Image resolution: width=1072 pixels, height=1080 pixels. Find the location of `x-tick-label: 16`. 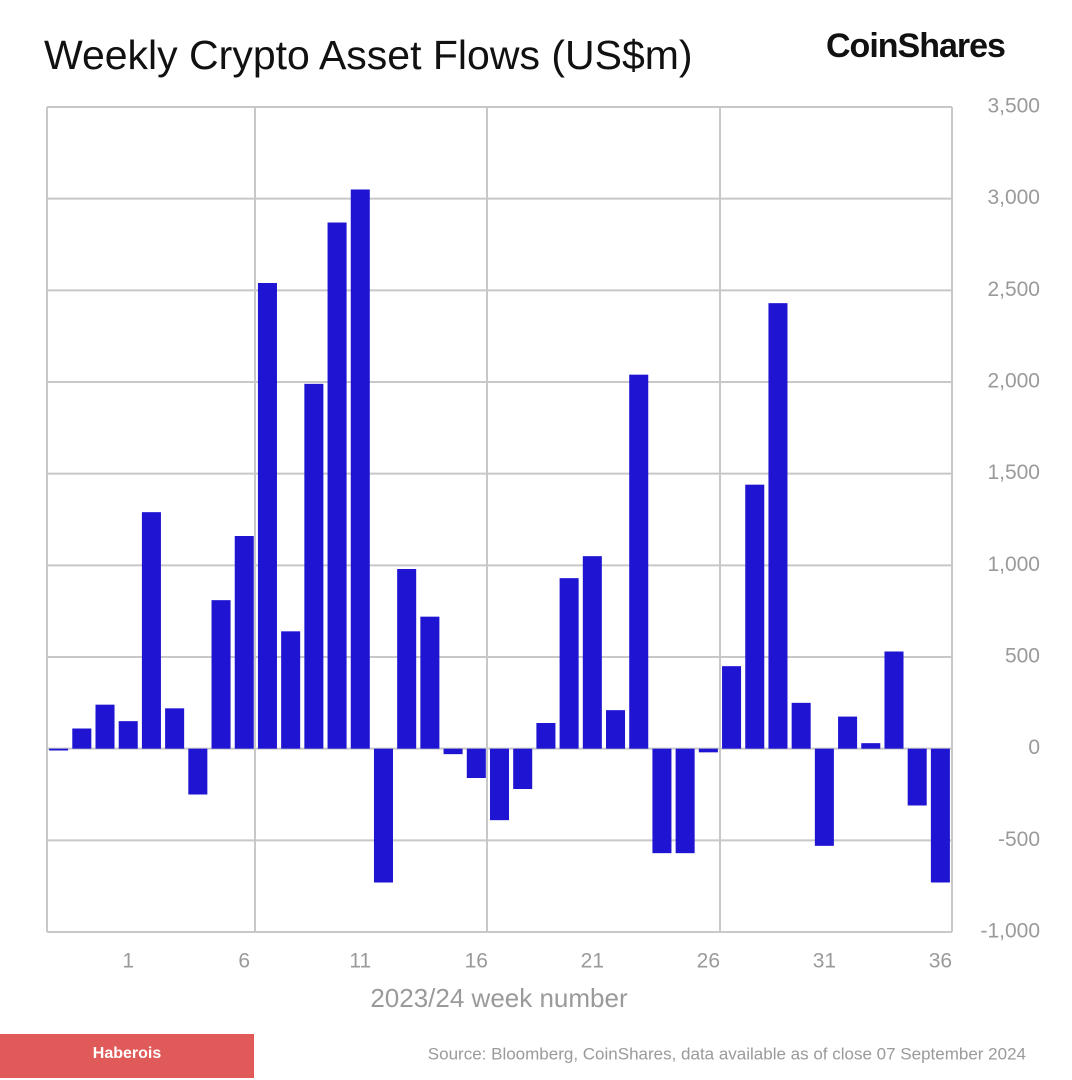

x-tick-label: 16 is located at coordinates (476, 961).